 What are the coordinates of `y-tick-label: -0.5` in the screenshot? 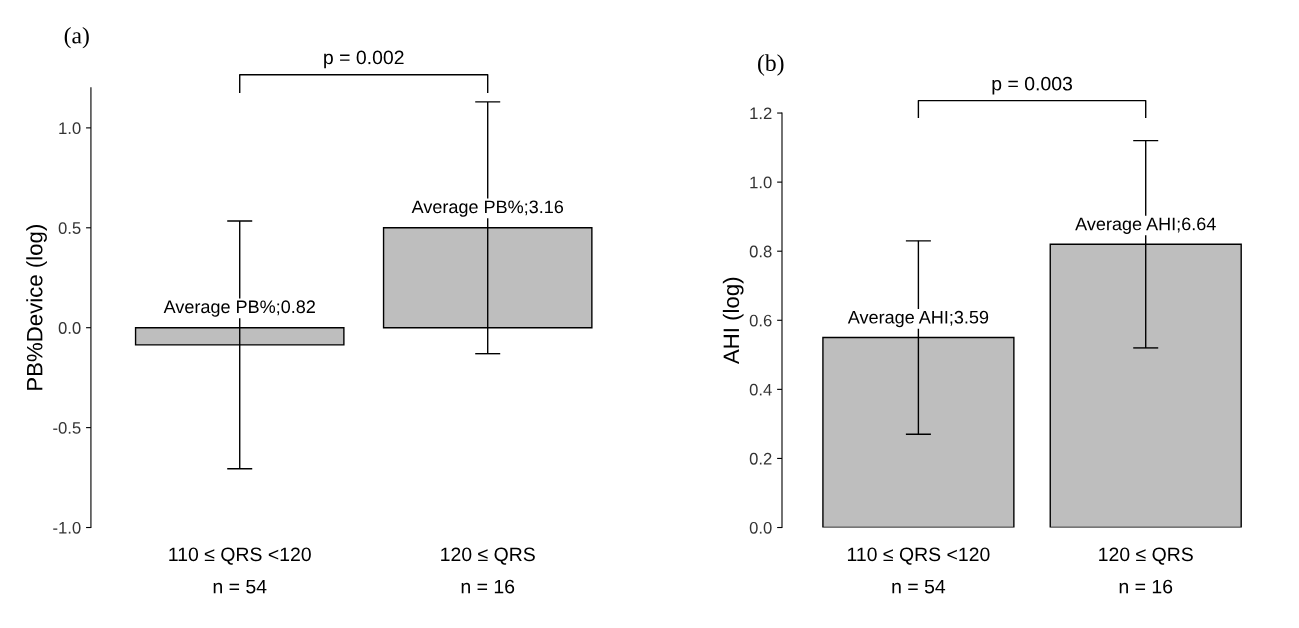 It's located at (67, 428).